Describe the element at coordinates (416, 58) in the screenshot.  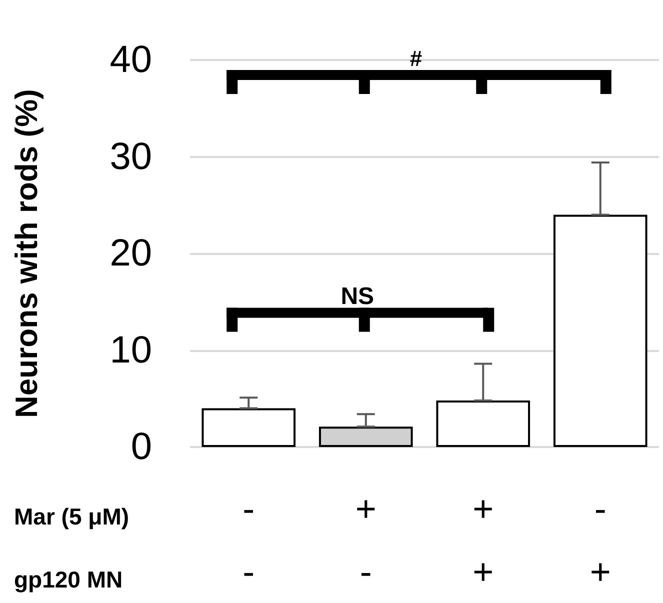
I see `annotation: #` at that location.